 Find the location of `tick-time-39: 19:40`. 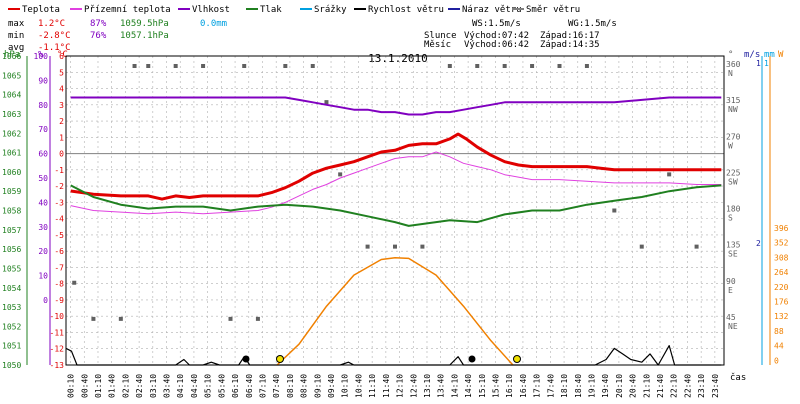

tick-time-39: 19:40 is located at coordinates (605, 386).